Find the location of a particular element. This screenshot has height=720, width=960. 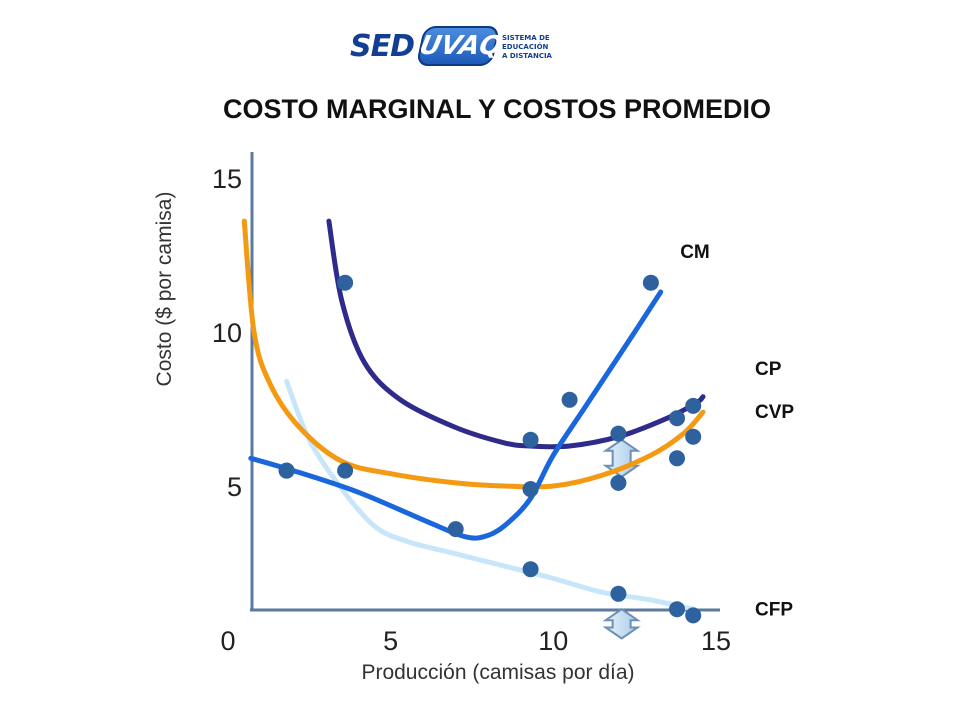

x-axis-label: Producción (camisas por día) is located at coordinates (497, 672).